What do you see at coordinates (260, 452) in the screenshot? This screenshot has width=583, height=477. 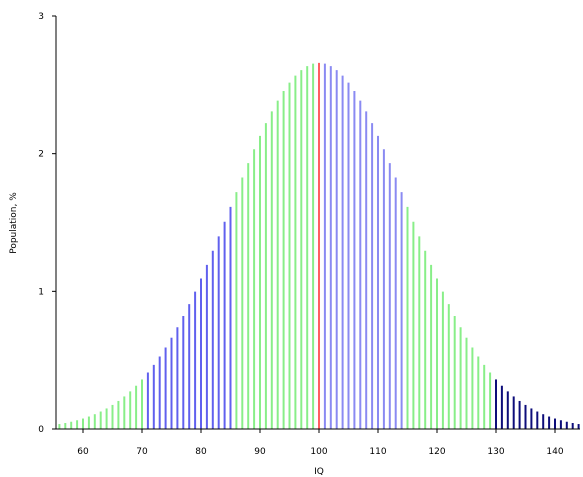 I see `x-tick-label-90: 90` at bounding box center [260, 452].